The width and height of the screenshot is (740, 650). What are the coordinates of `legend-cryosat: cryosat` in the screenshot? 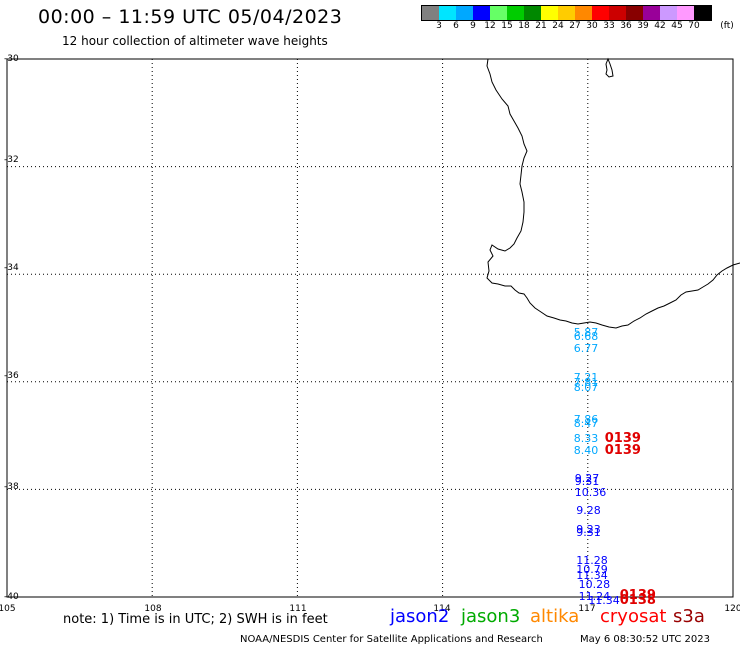 It's located at (633, 616).